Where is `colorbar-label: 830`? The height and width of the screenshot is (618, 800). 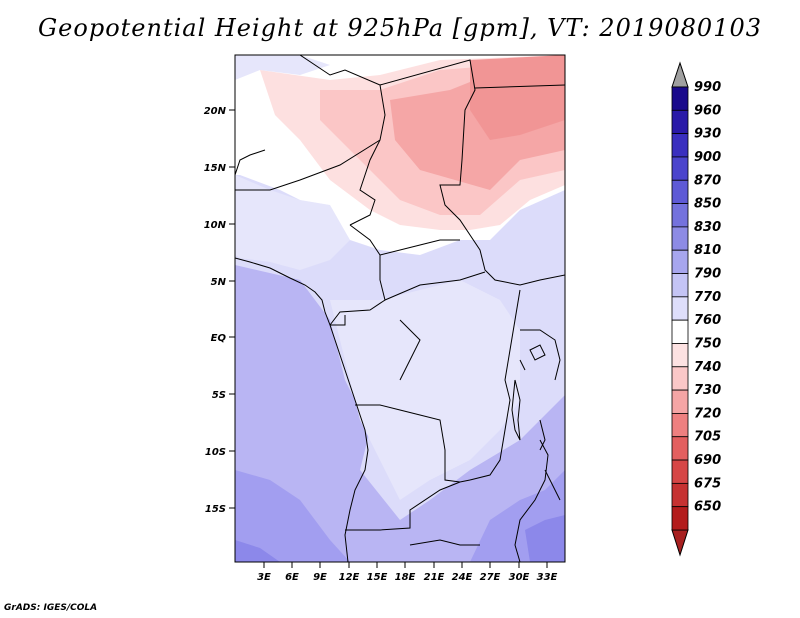
colorbar-label: 830 is located at coordinates (707, 227).